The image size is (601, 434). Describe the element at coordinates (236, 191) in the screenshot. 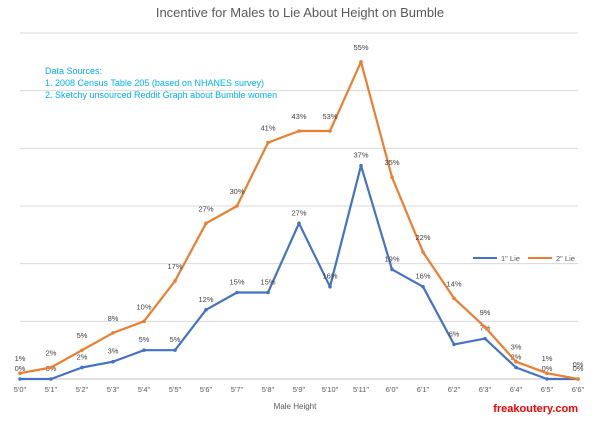

I see `data-label: 30%` at that location.